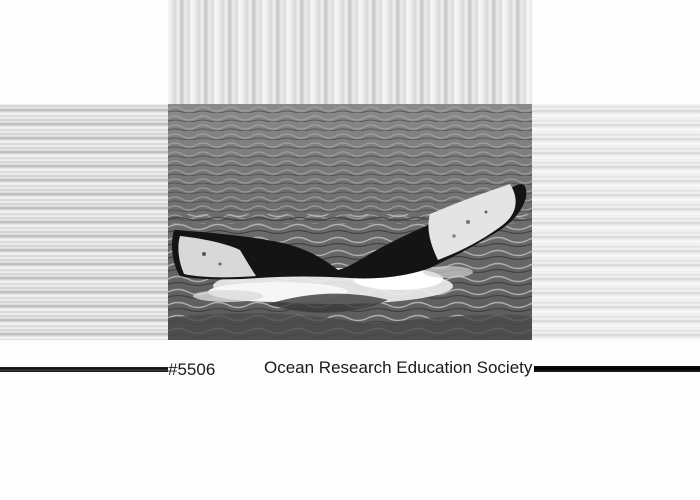 The image size is (700, 500). What do you see at coordinates (84, 369) in the screenshot?
I see `caption-rule-left` at bounding box center [84, 369].